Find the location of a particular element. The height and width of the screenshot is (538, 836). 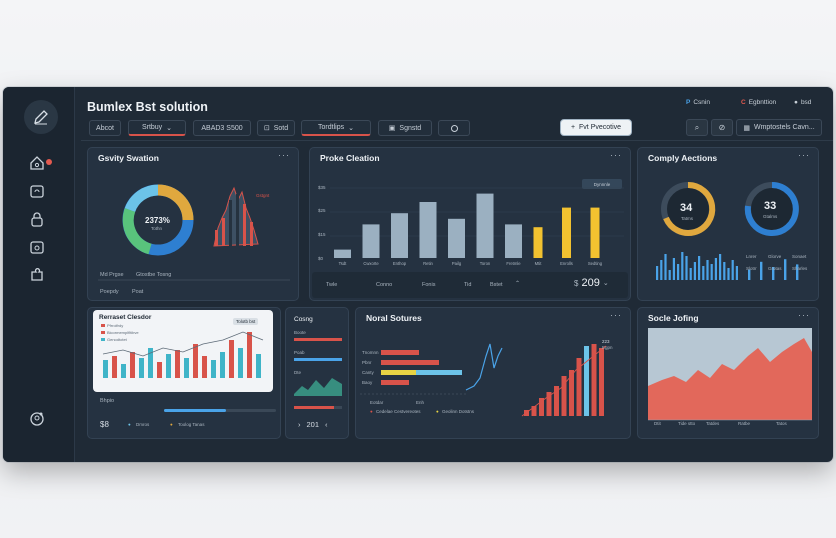

attach-button: ⊘ is located at coordinates (722, 127).